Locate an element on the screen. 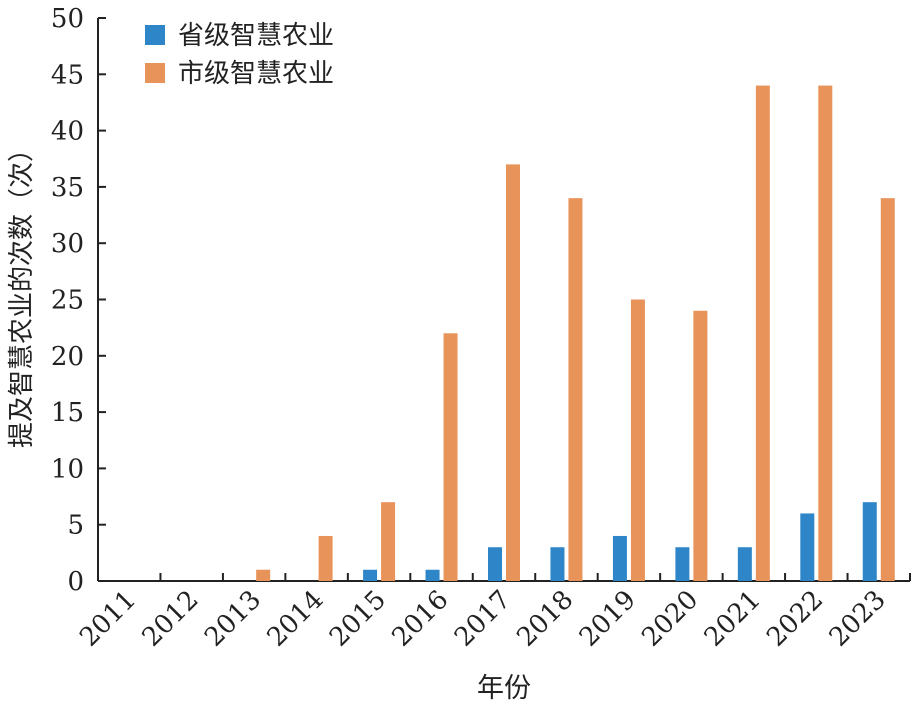  y-tick-label: 45 is located at coordinates (67, 75).